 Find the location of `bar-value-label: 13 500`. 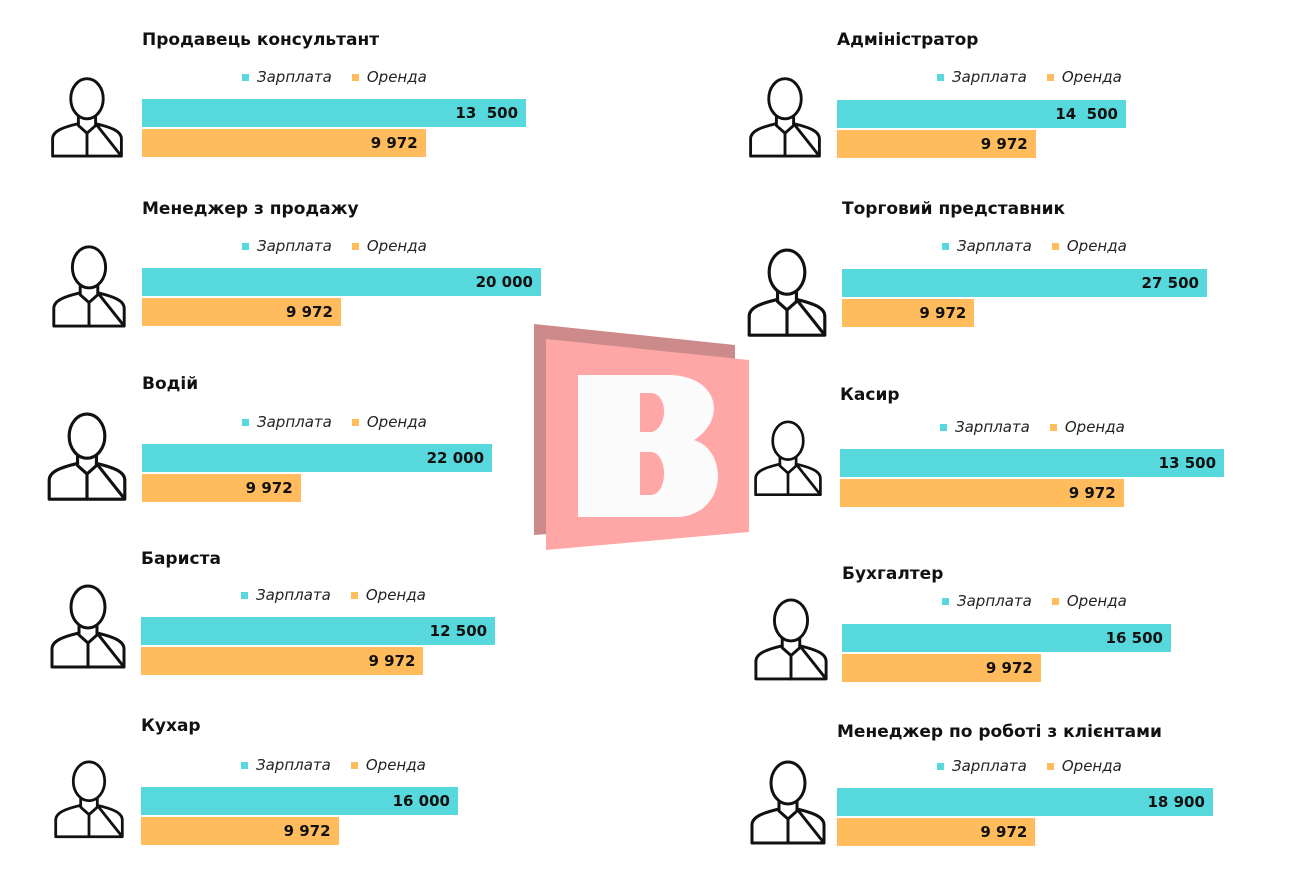

bar-value-label: 13 500 is located at coordinates (487, 113).